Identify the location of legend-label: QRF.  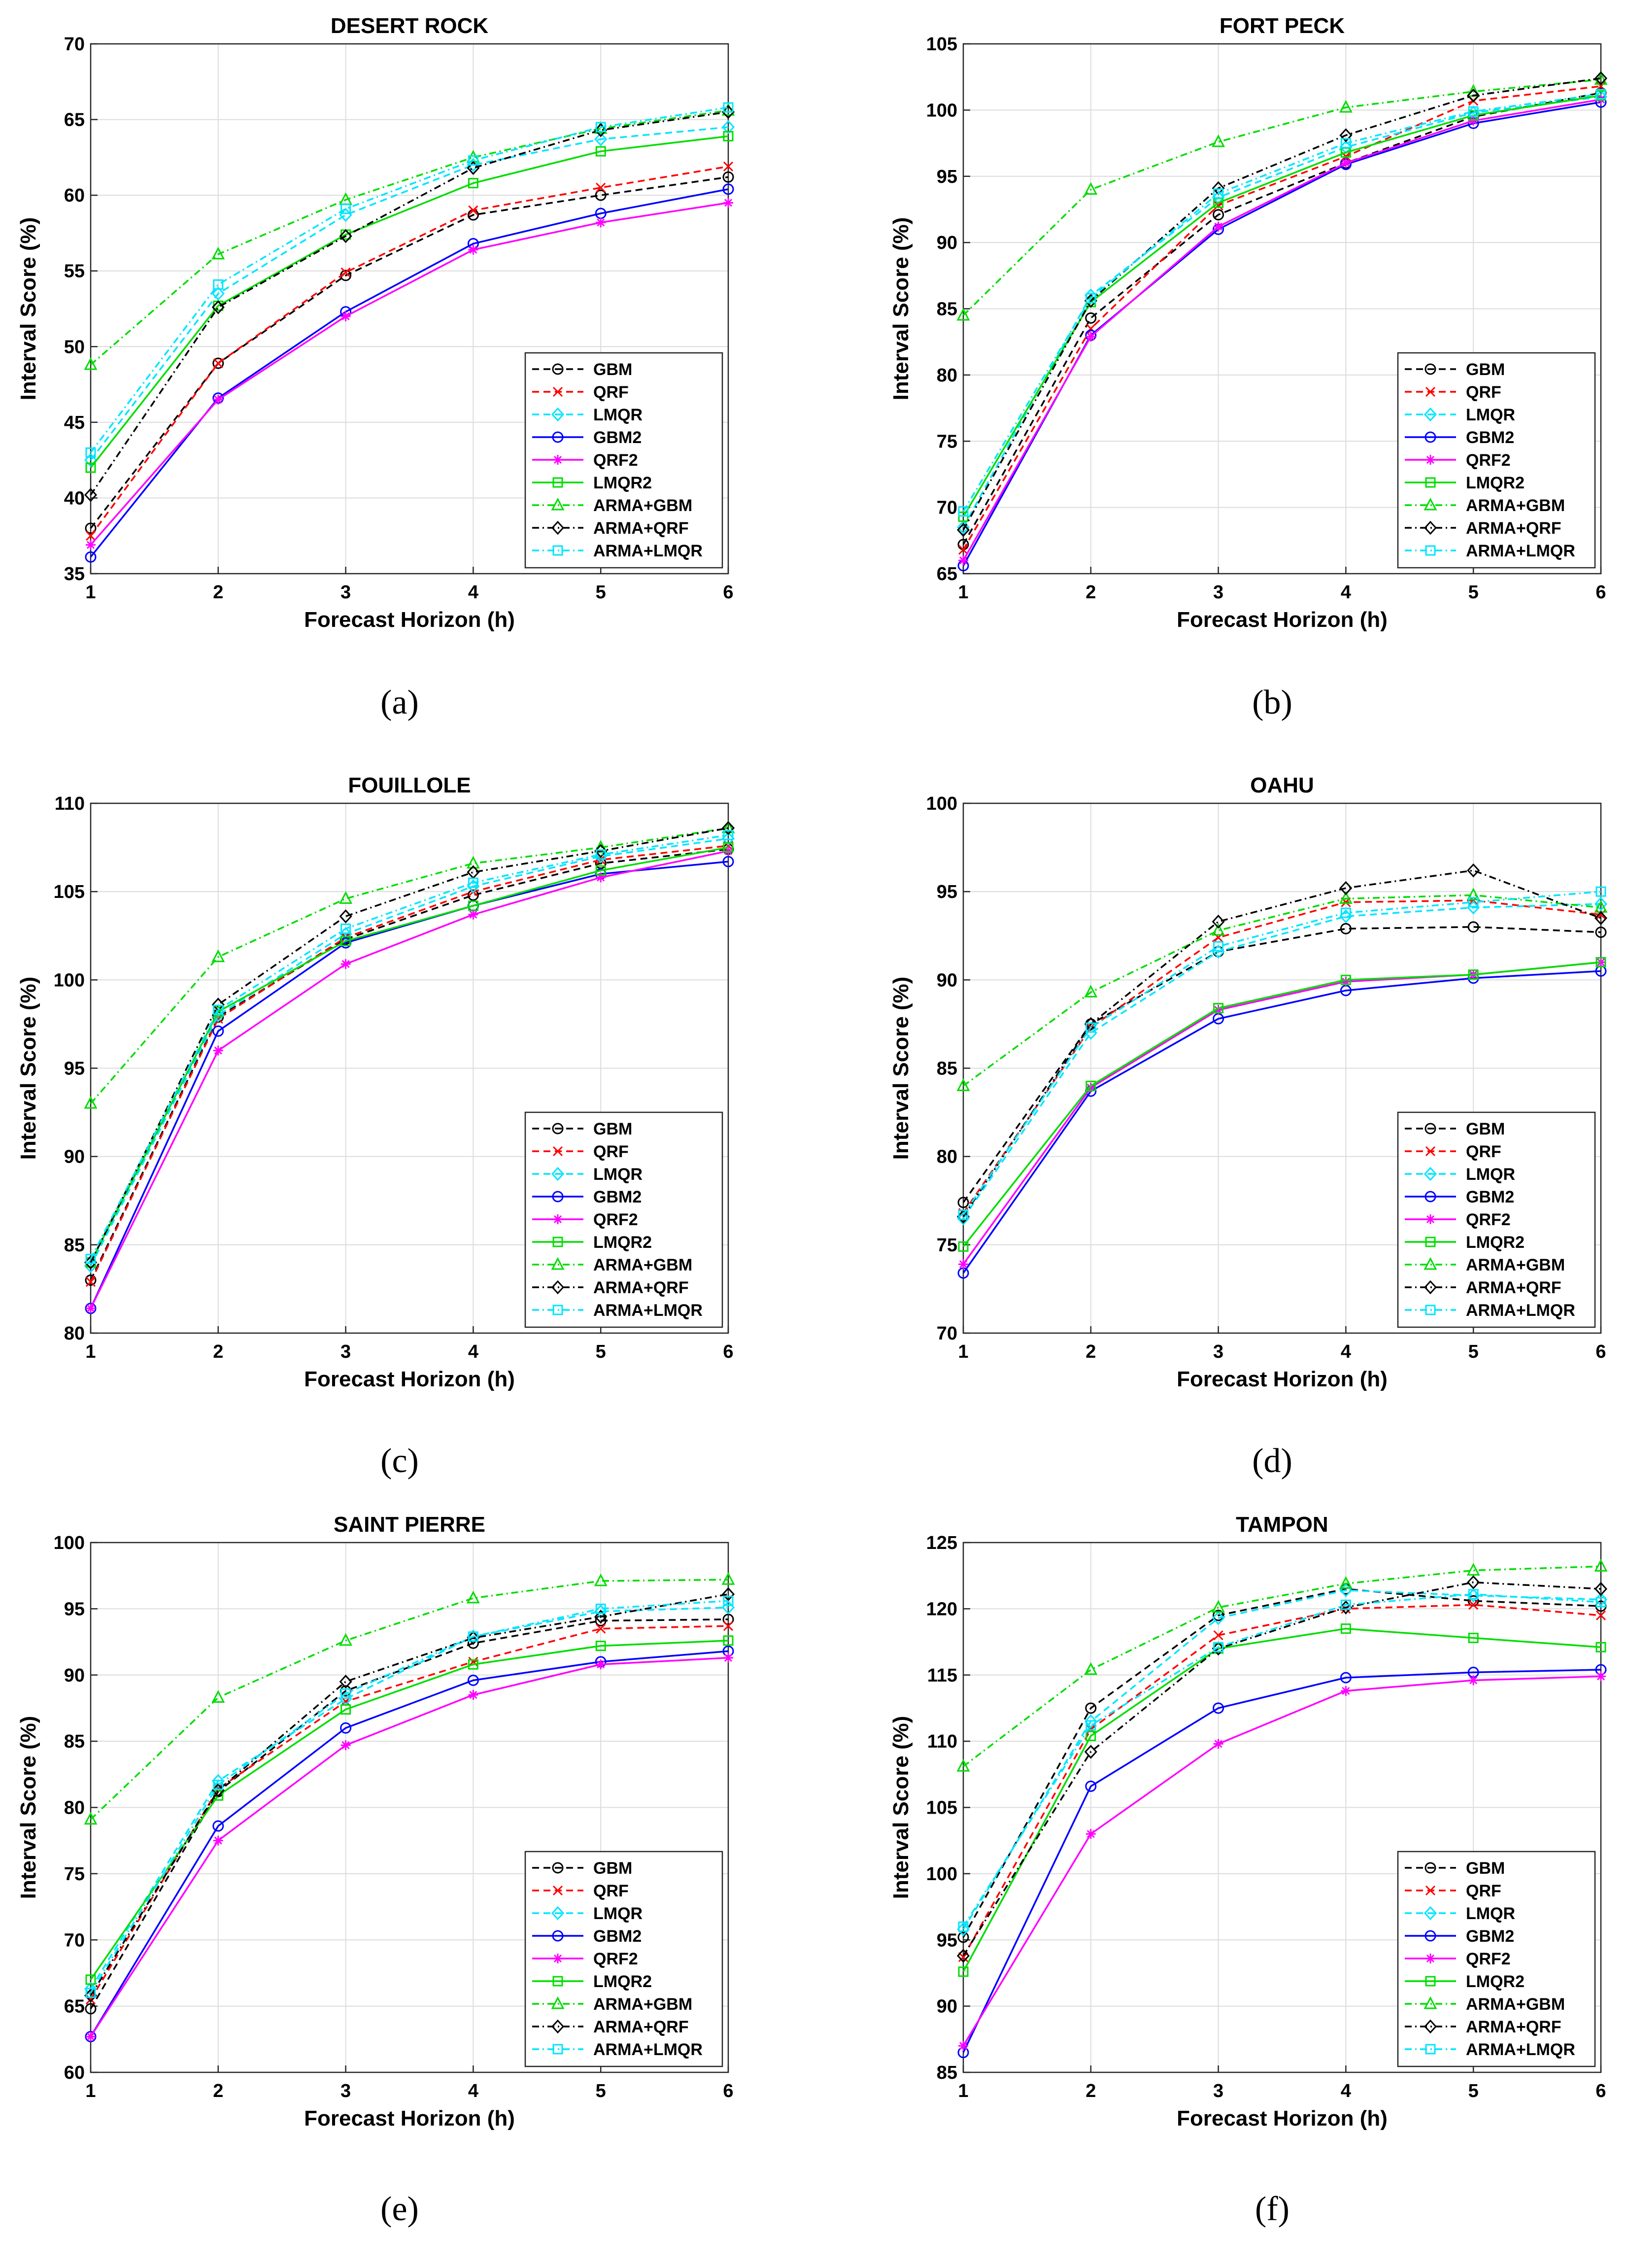
(1483, 393).